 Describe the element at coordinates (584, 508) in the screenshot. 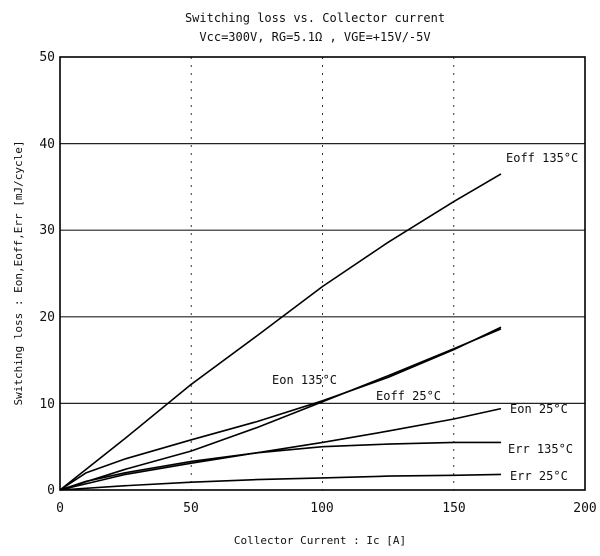

I see `x-tick-label: 200` at that location.